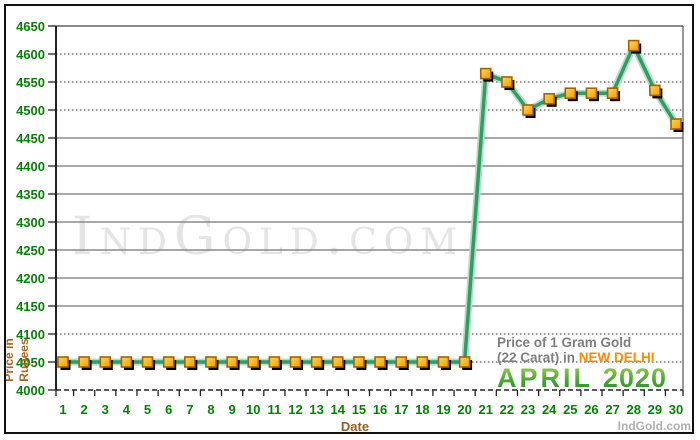 The width and height of the screenshot is (700, 440). What do you see at coordinates (422, 409) in the screenshot?
I see `x-tick-label: 18` at bounding box center [422, 409].